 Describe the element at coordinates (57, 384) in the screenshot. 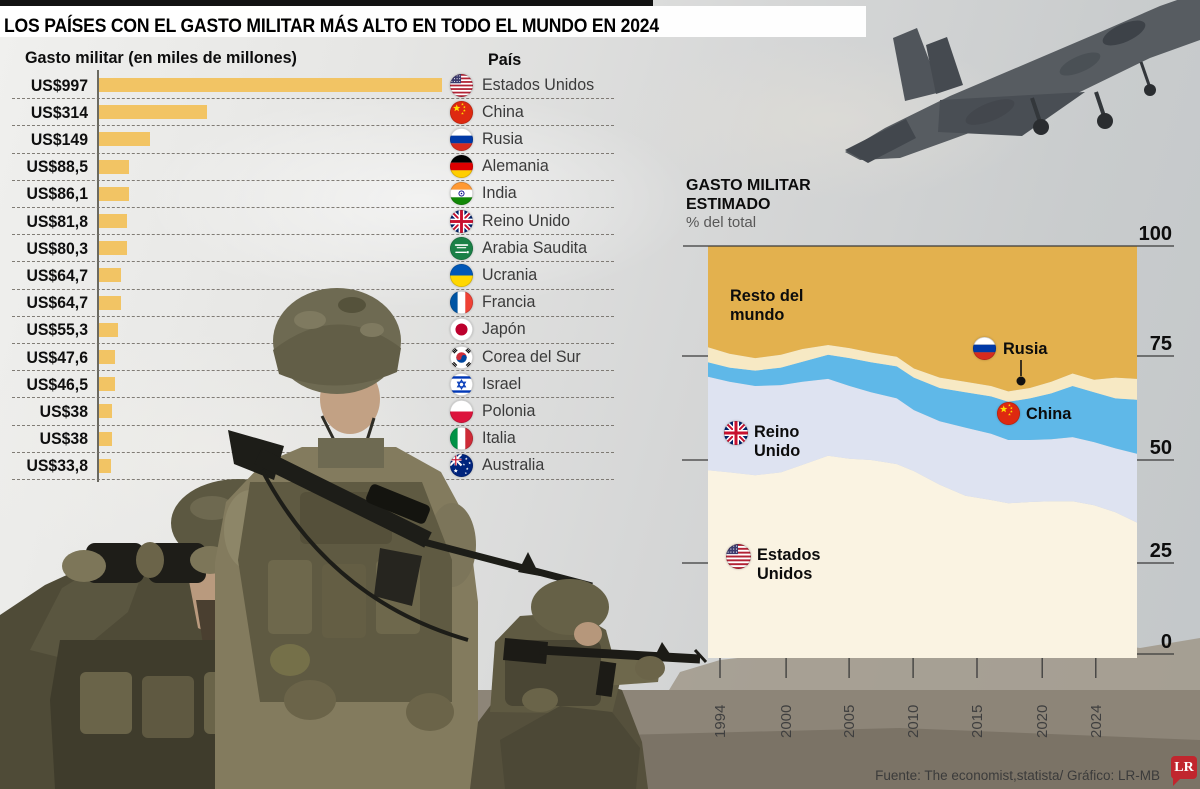

I see `bar-value-label: US$46,5` at that location.